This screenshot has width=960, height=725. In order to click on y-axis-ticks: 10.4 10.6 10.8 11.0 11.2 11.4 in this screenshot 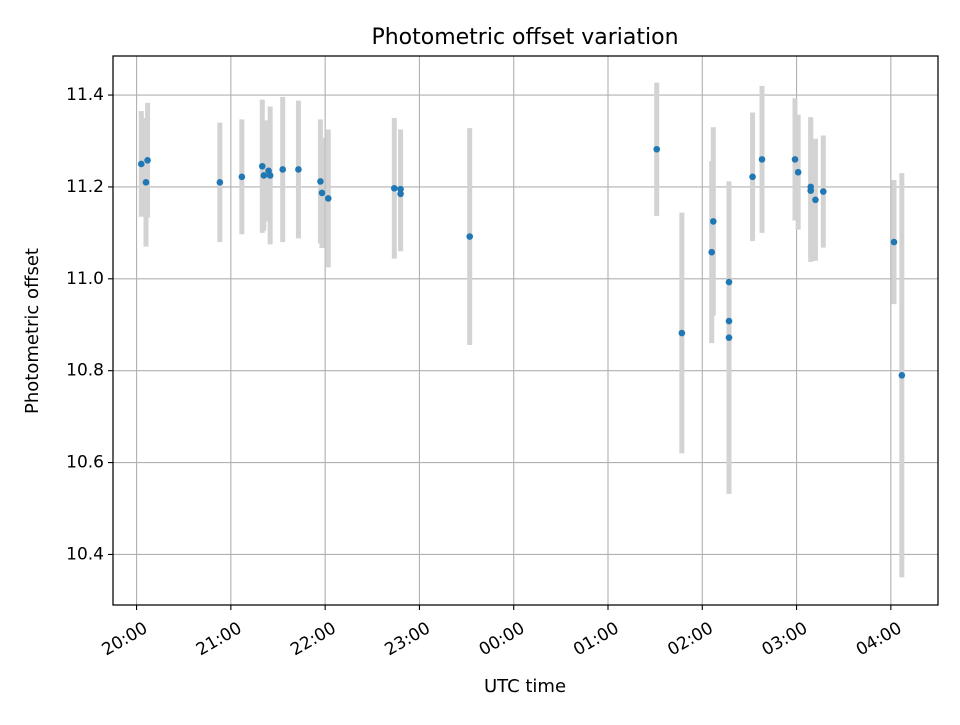, I will do `click(89, 324)`.